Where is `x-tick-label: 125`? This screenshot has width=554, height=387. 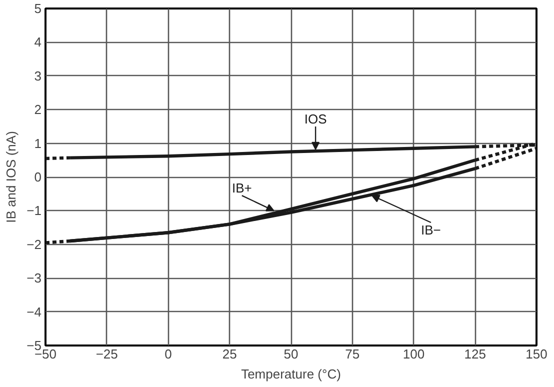 x-tick-label: 125 is located at coordinates (475, 354).